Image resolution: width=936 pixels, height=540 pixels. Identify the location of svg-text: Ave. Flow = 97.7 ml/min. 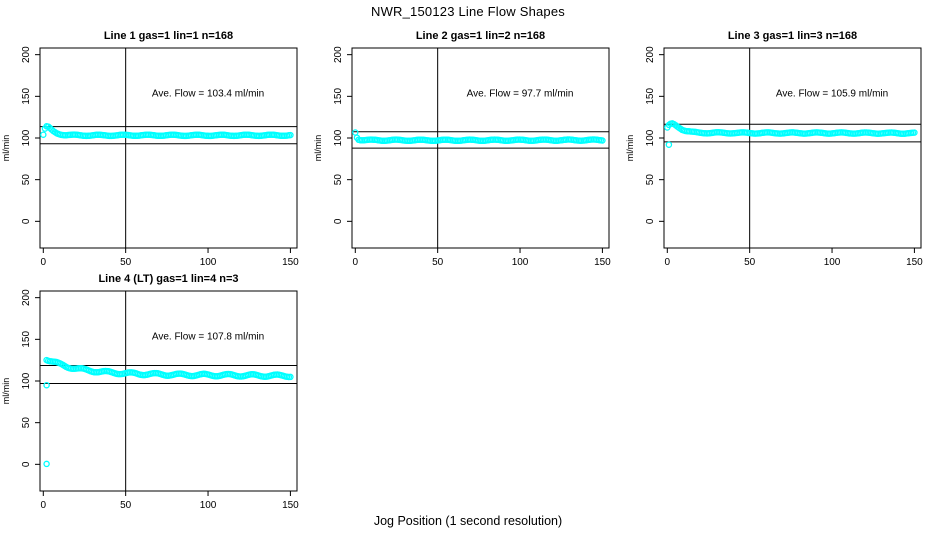
(520, 93).